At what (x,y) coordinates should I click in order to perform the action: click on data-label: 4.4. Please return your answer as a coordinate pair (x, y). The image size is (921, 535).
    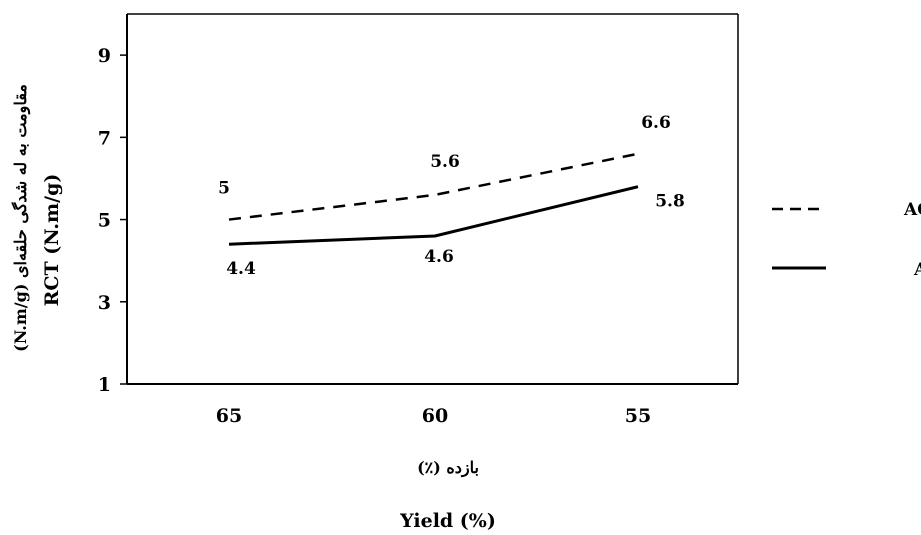
    Looking at the image, I should click on (241, 269).